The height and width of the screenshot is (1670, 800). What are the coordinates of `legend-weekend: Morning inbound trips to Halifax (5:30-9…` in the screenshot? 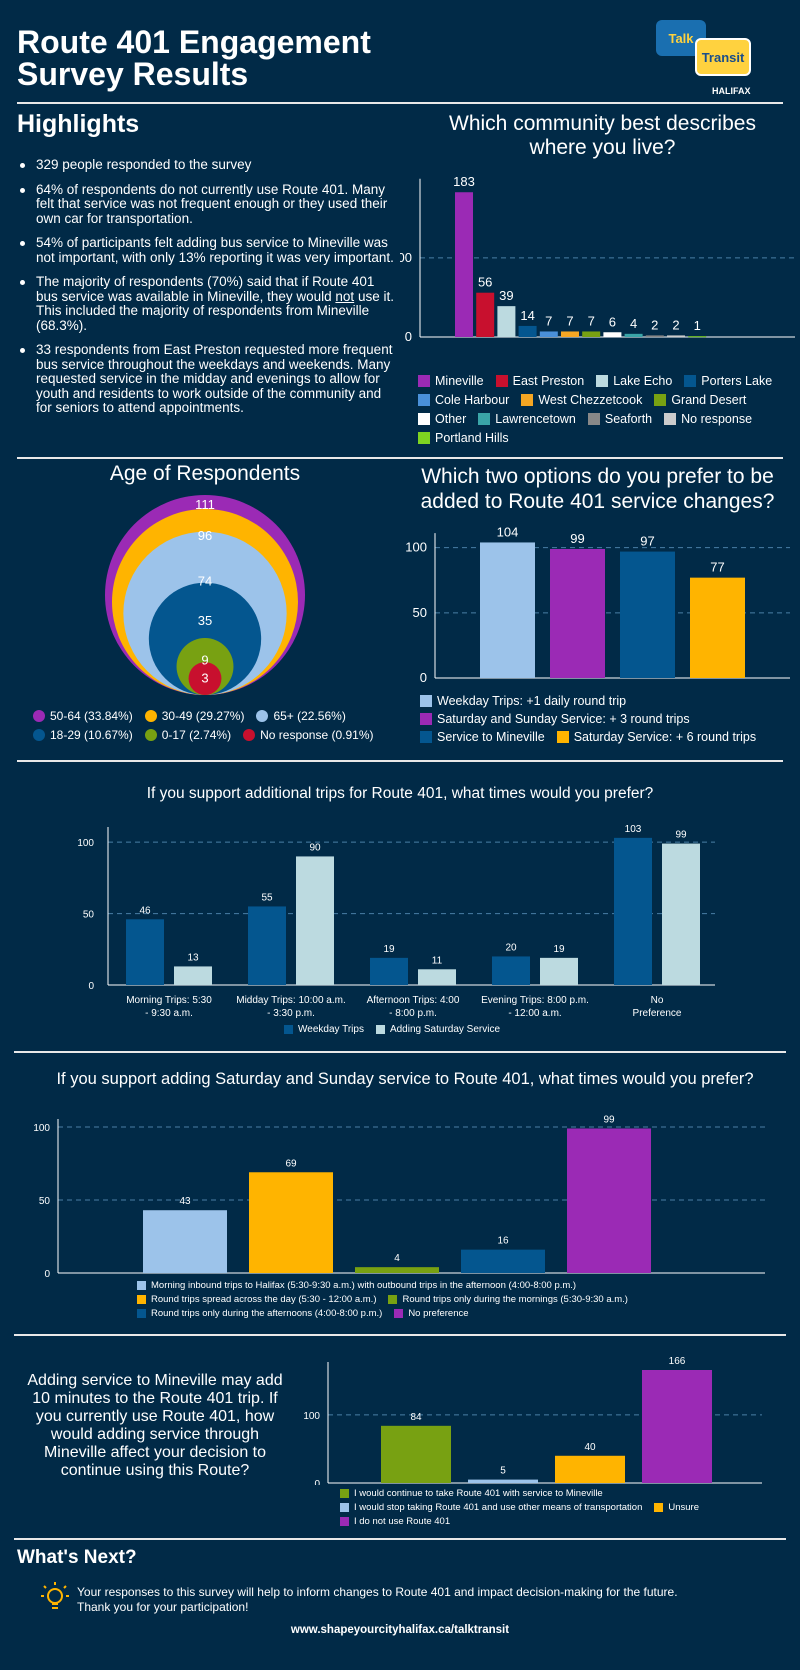 It's located at (417, 1299).